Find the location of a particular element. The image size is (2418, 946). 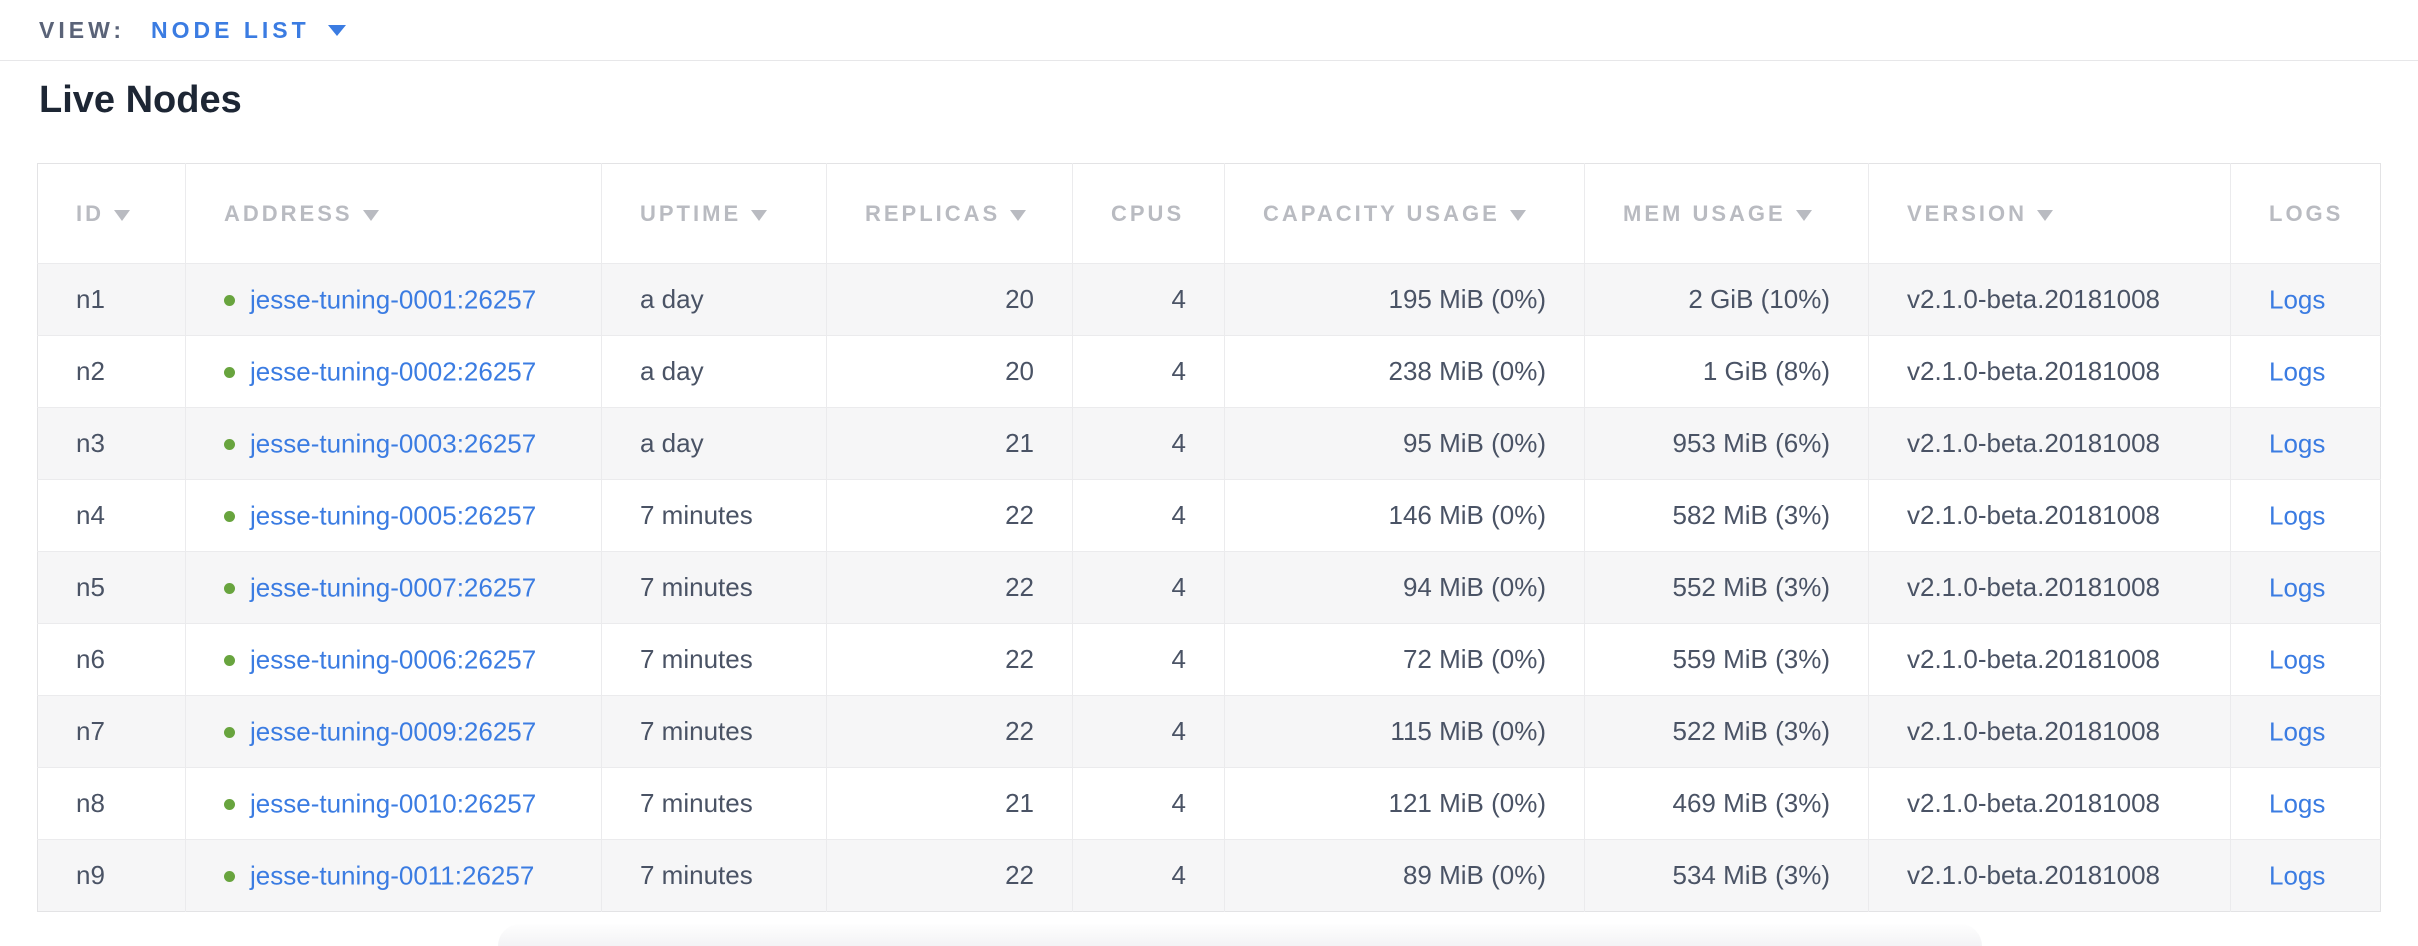

node-address-link: jesse-tuning-0001:26257 is located at coordinates (393, 299).